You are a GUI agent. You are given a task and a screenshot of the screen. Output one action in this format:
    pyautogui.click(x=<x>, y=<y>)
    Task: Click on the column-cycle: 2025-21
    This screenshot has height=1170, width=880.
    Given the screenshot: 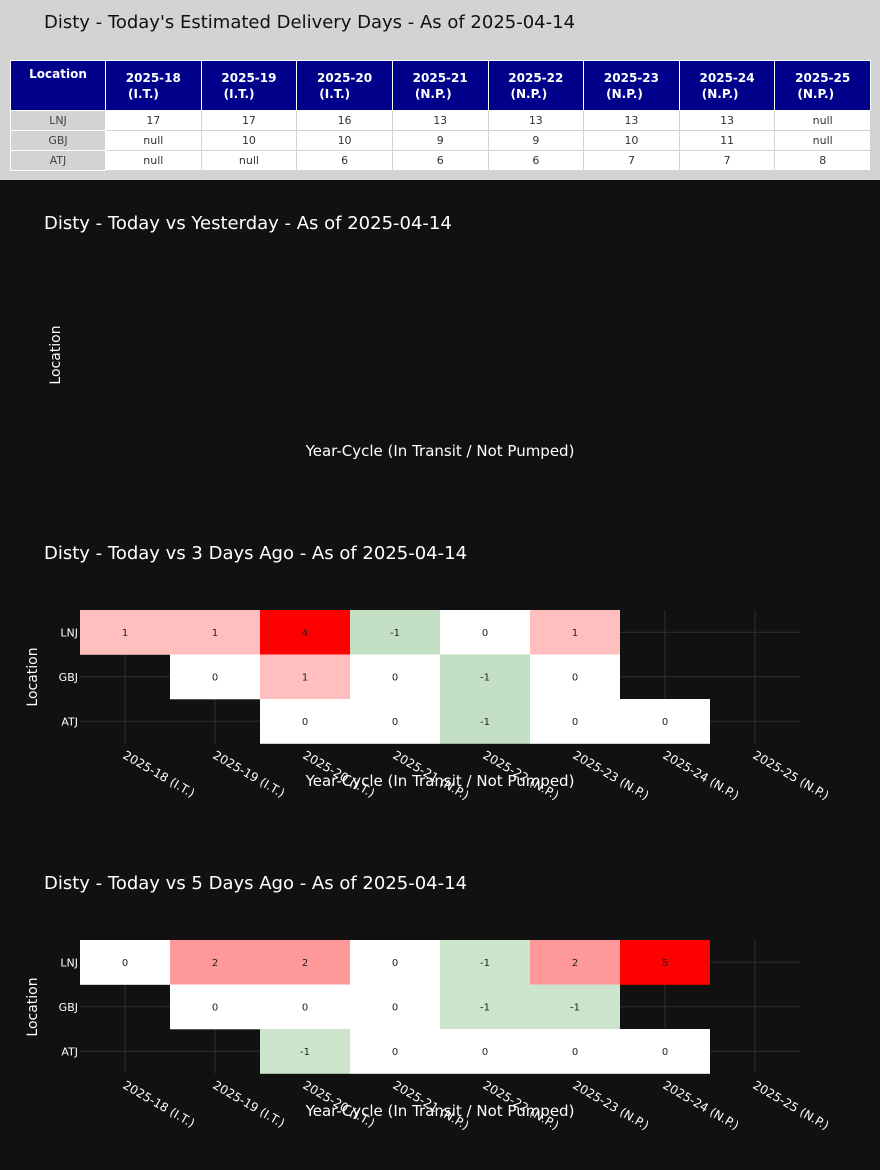 What is the action you would take?
    pyautogui.click(x=440, y=77)
    